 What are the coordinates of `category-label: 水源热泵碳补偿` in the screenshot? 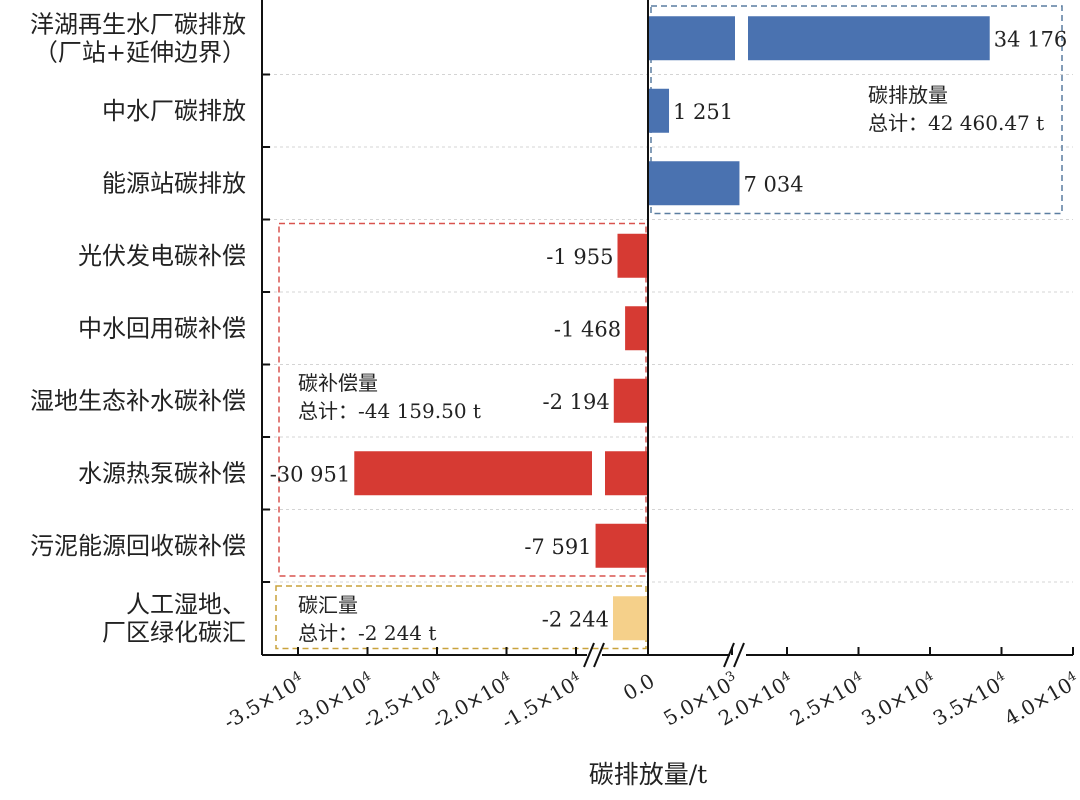 It's located at (162, 473).